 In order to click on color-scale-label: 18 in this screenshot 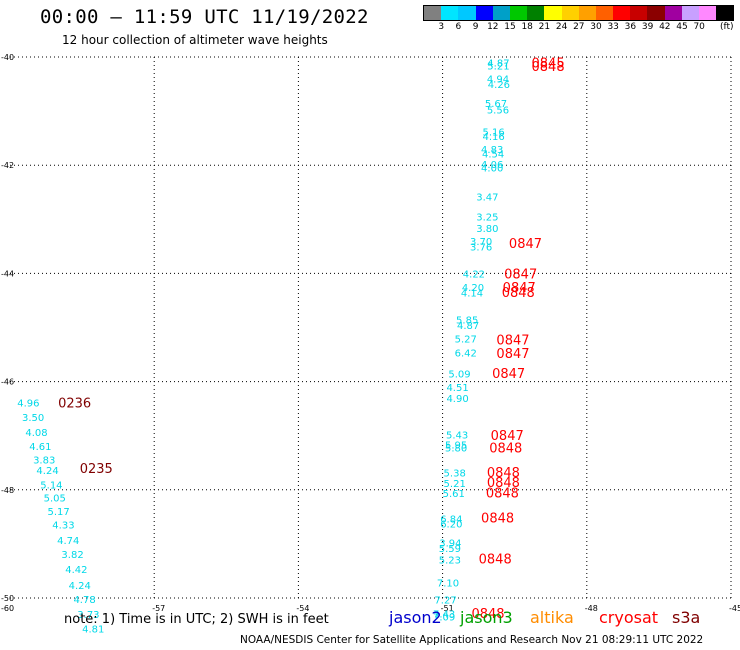, I will do `click(527, 27)`.